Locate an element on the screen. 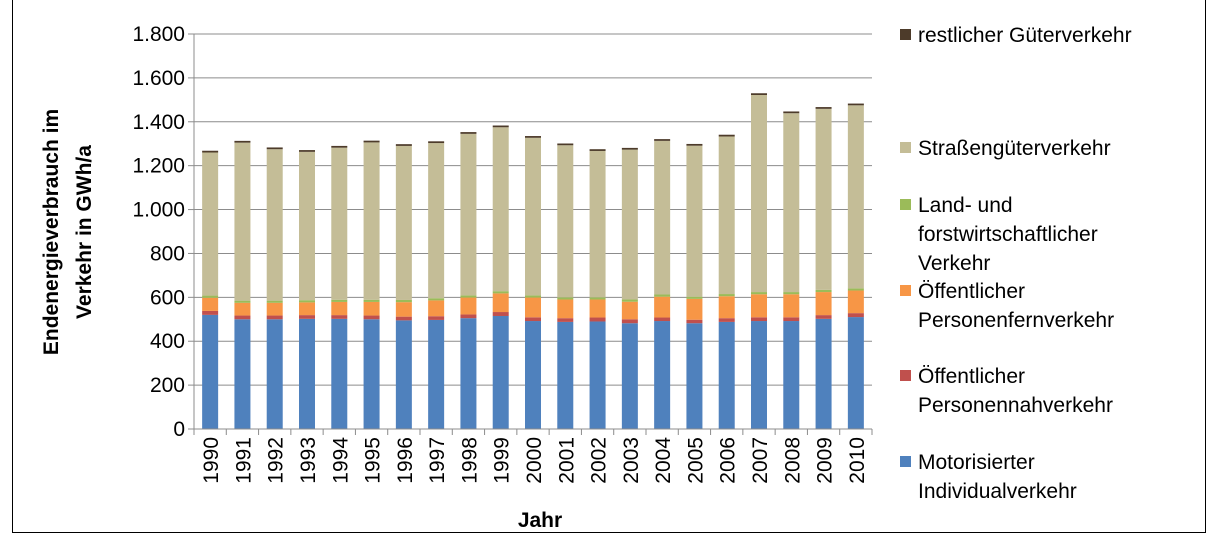 This screenshot has width=1208, height=533. x-tick-label: 2009 is located at coordinates (825, 460).